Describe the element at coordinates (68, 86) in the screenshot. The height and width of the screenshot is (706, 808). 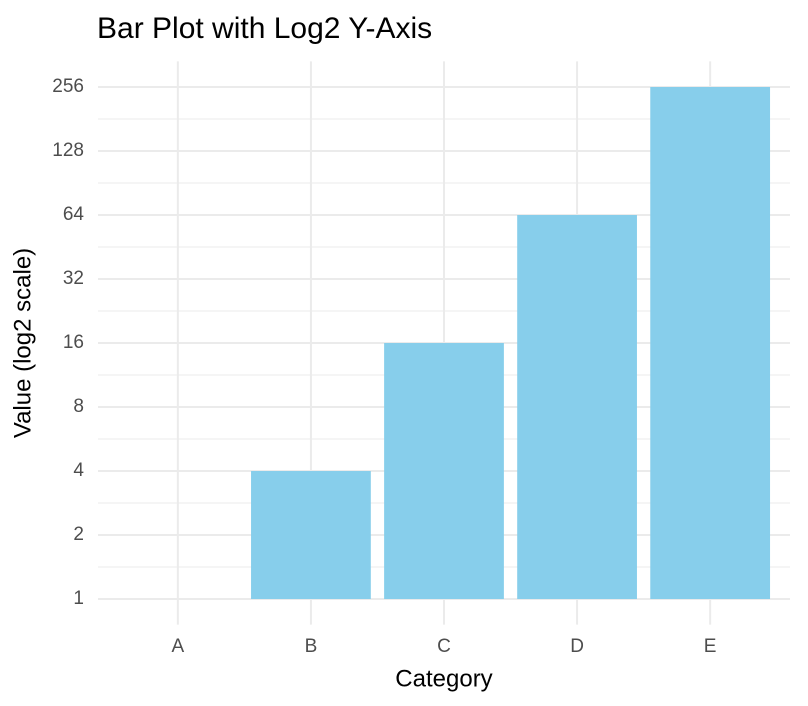
I see `y-tick-label: 256` at that location.